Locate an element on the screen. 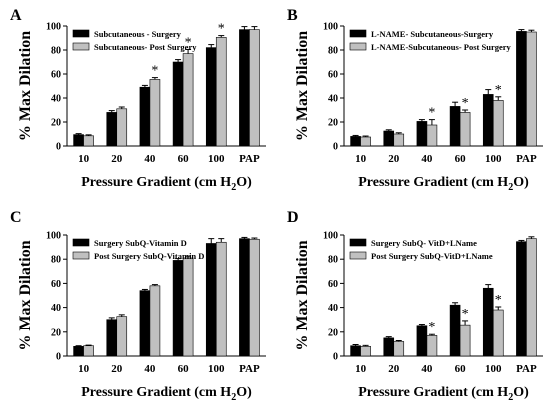 The height and width of the screenshot is (416, 550). y-axis-title: % Max Dilation is located at coordinates (302, 295).